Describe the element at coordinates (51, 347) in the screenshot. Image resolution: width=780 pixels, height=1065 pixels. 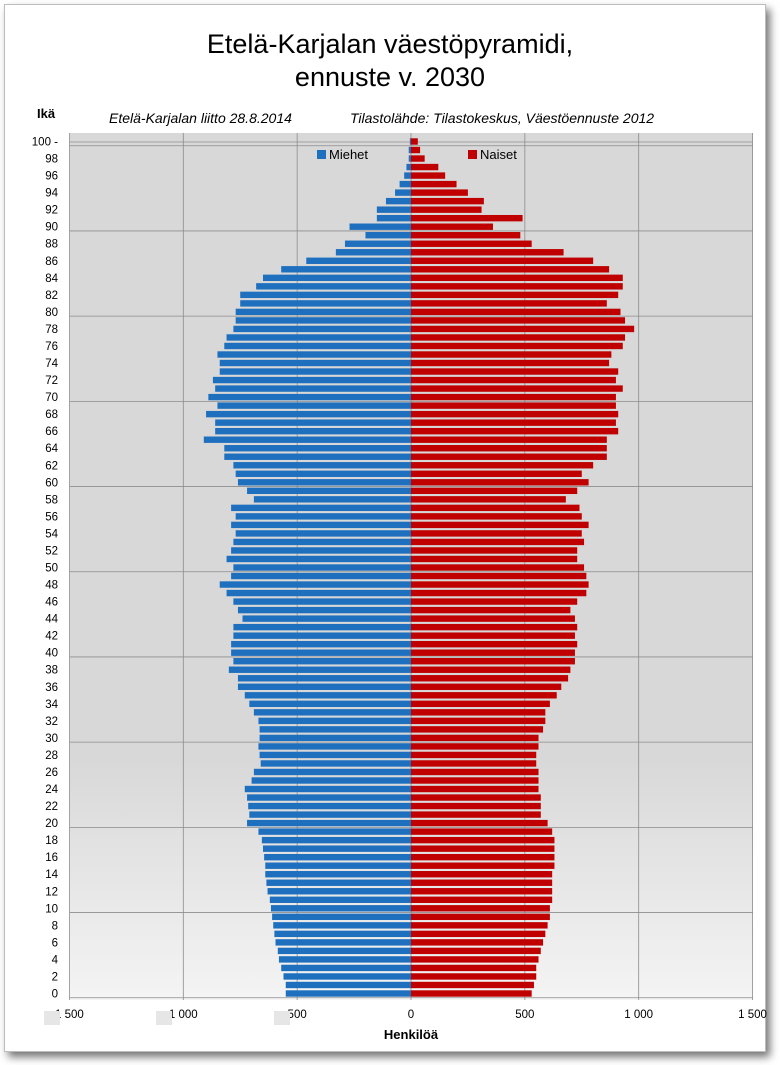
I see `y-tick-label: 76` at that location.